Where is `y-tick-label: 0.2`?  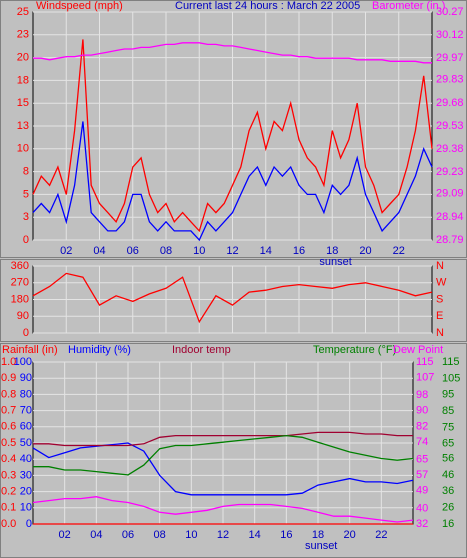
y-tick-label: 0.2 is located at coordinates (8, 492).